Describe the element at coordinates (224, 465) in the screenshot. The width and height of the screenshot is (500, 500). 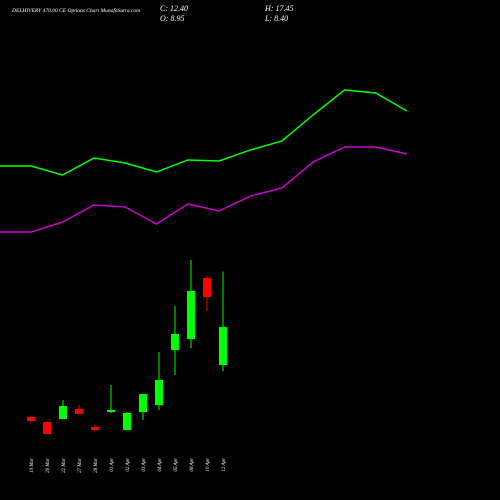
I see `x-tick-label: 12 Apr` at that location.